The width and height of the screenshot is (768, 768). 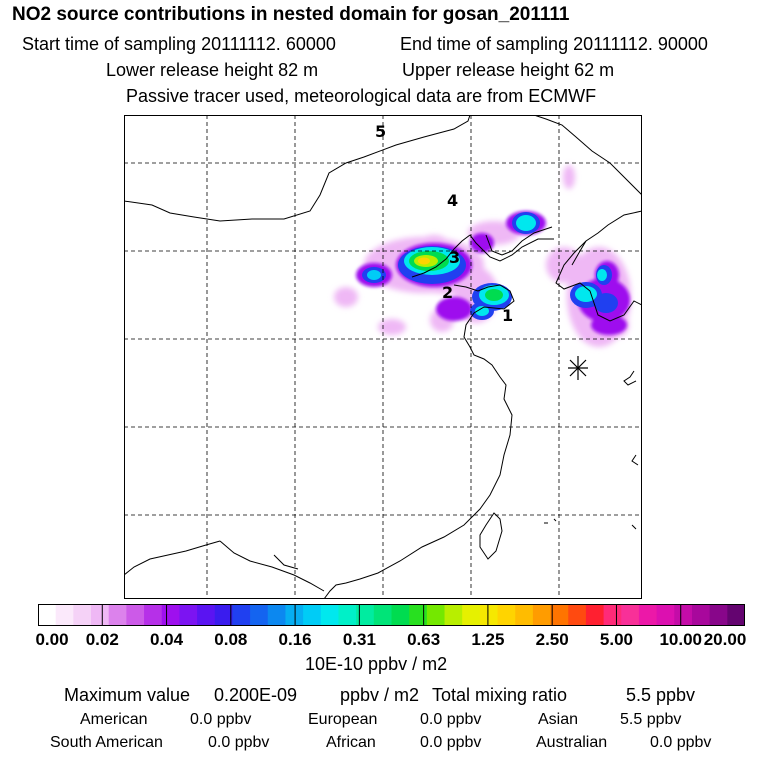 I want to click on region-value-asian: 5.5 ppbv, so click(x=651, y=719).